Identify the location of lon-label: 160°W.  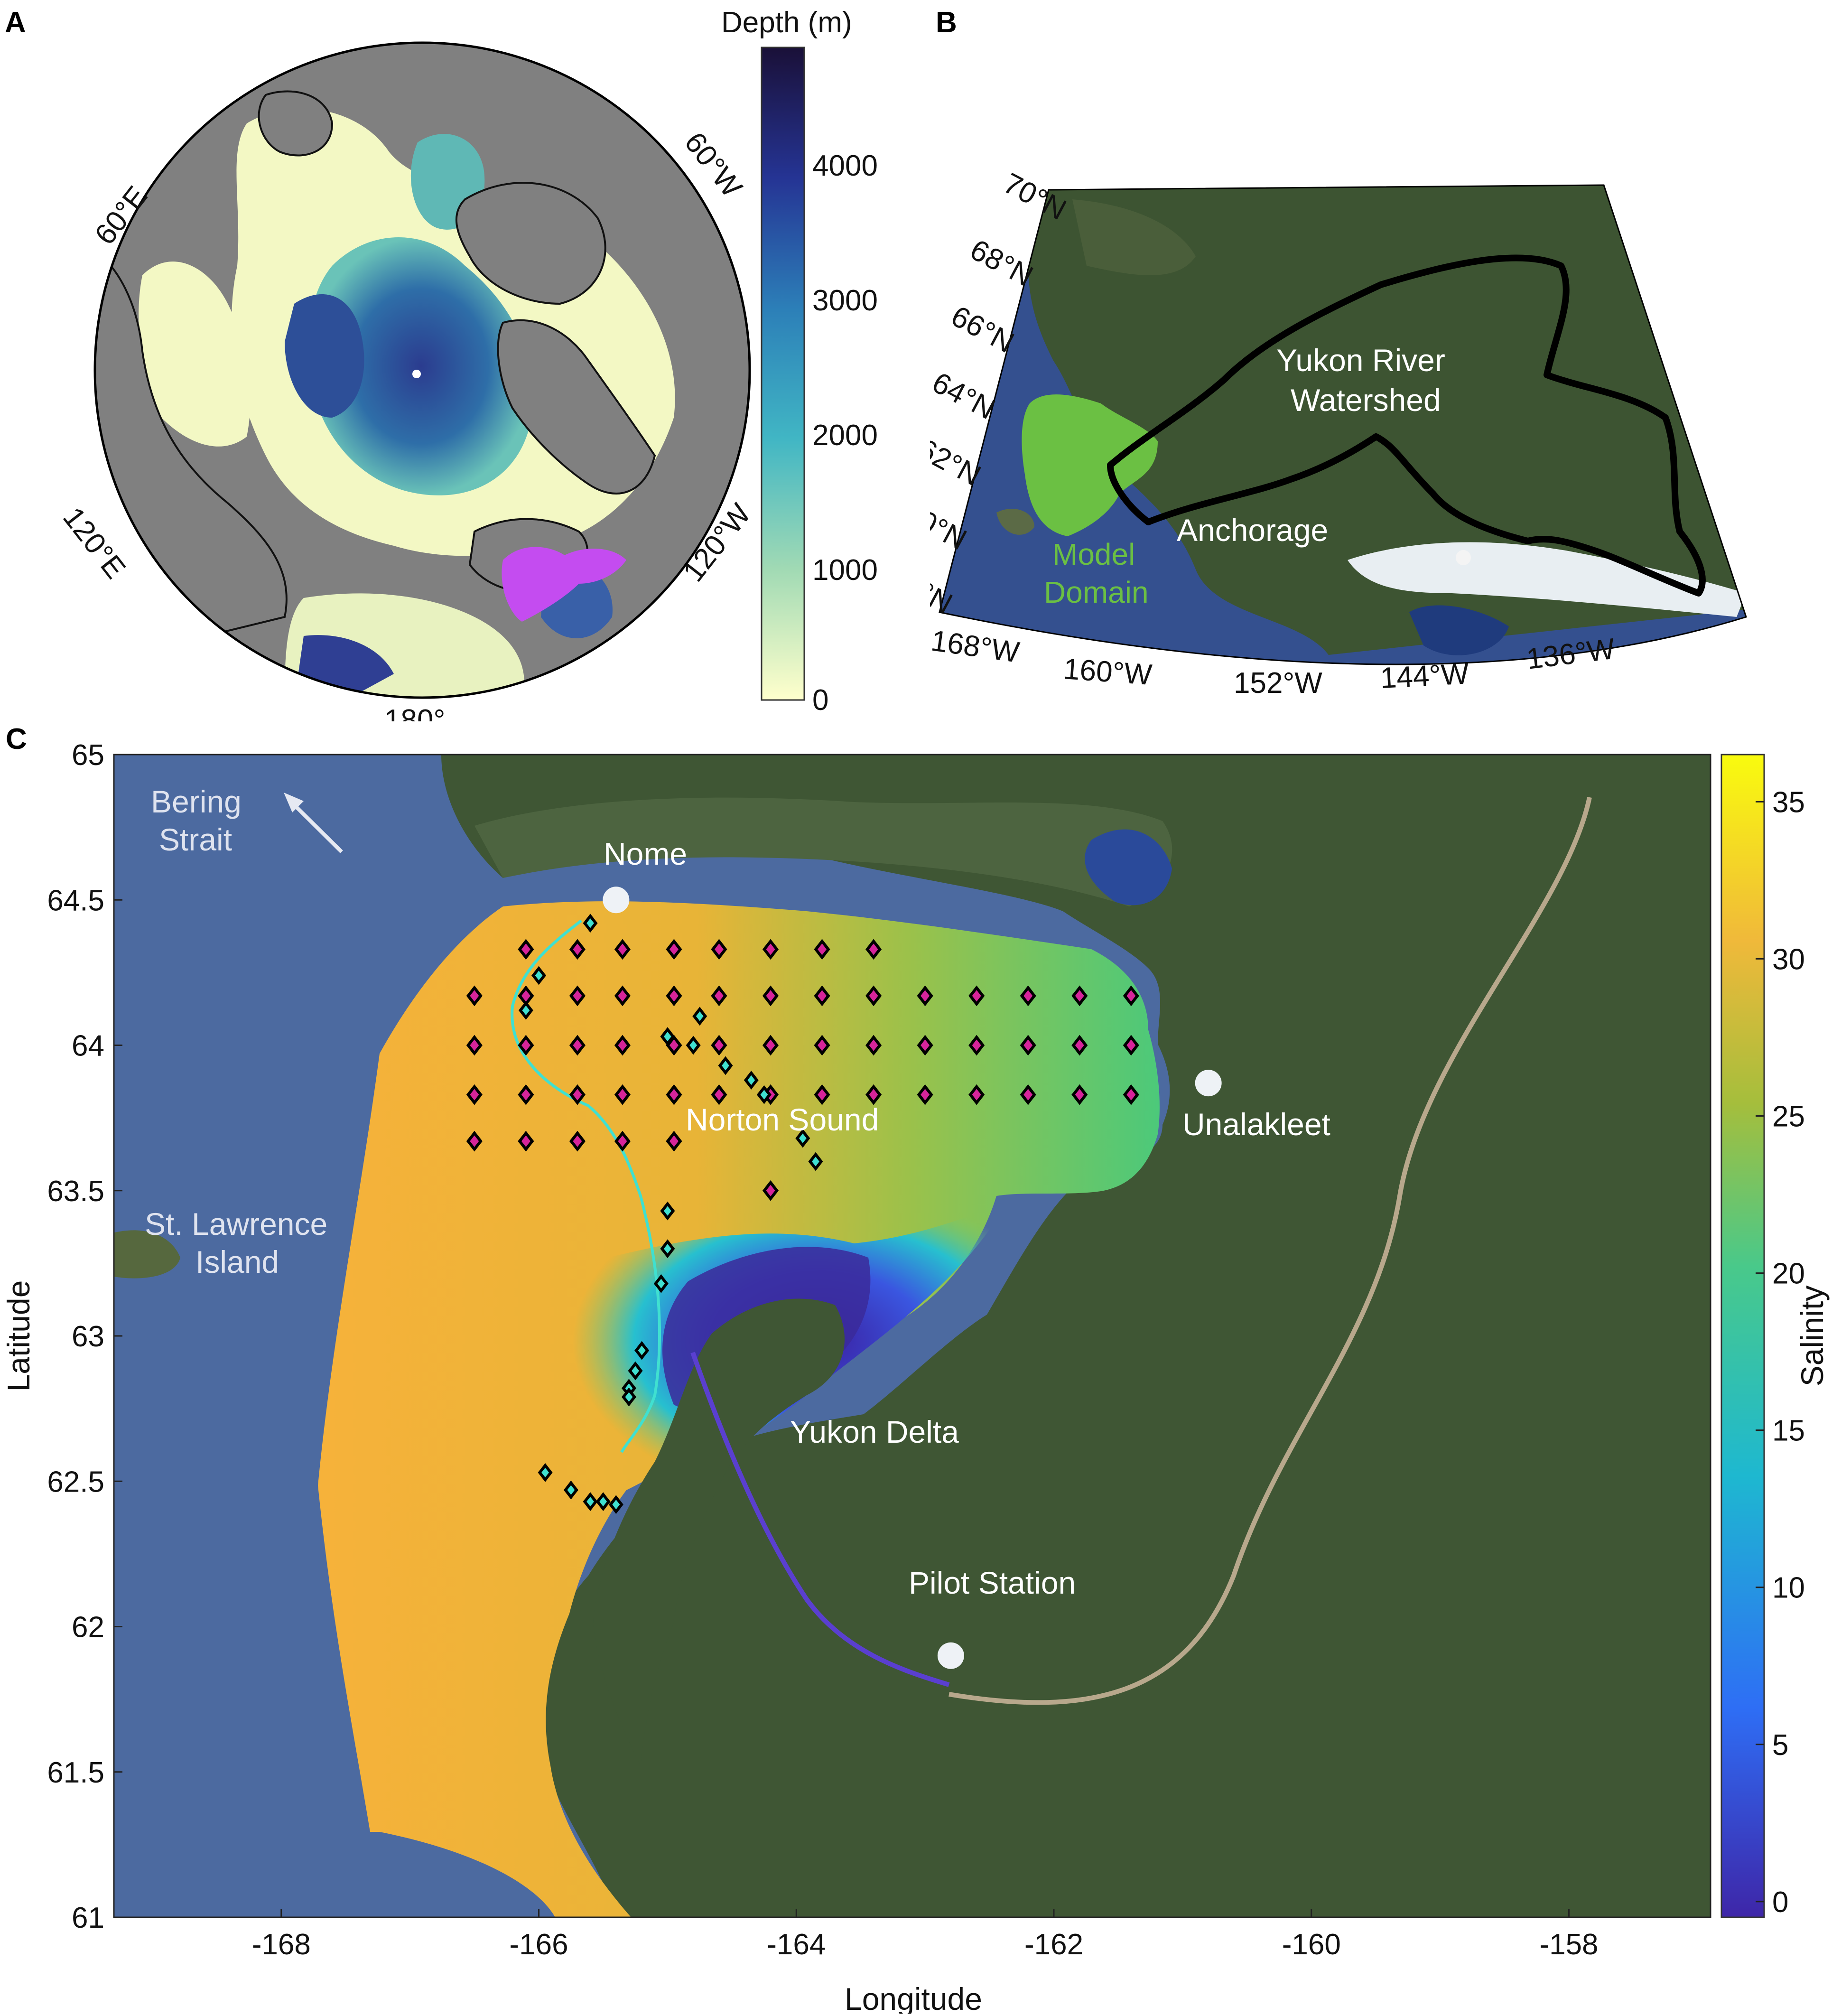
(1107, 672).